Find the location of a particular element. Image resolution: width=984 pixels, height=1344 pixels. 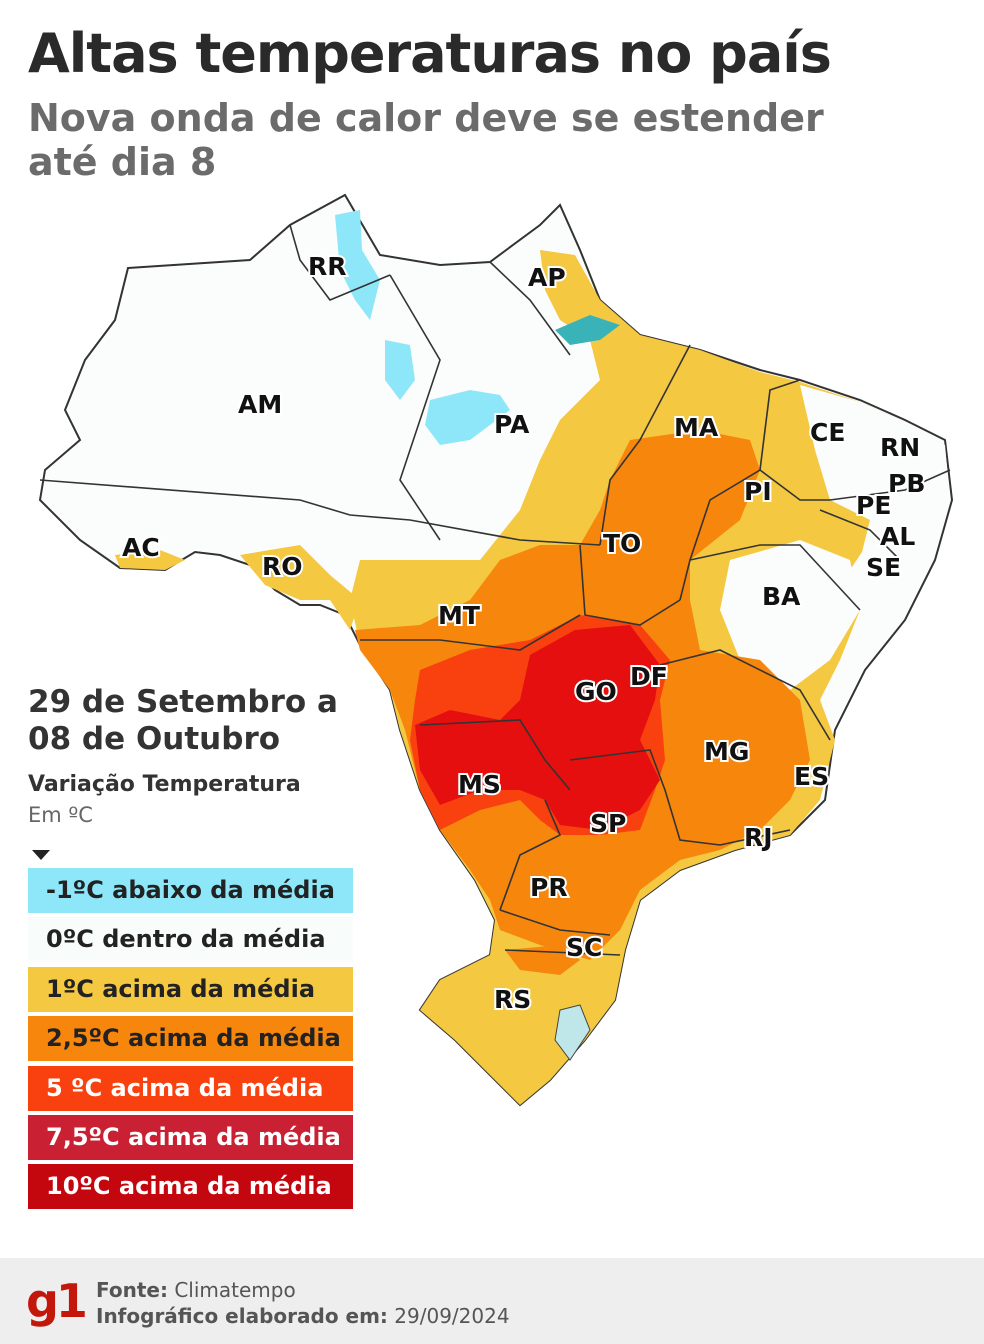

period-label: 29 de Setembro a 08 de Outubro is located at coordinates (183, 720).